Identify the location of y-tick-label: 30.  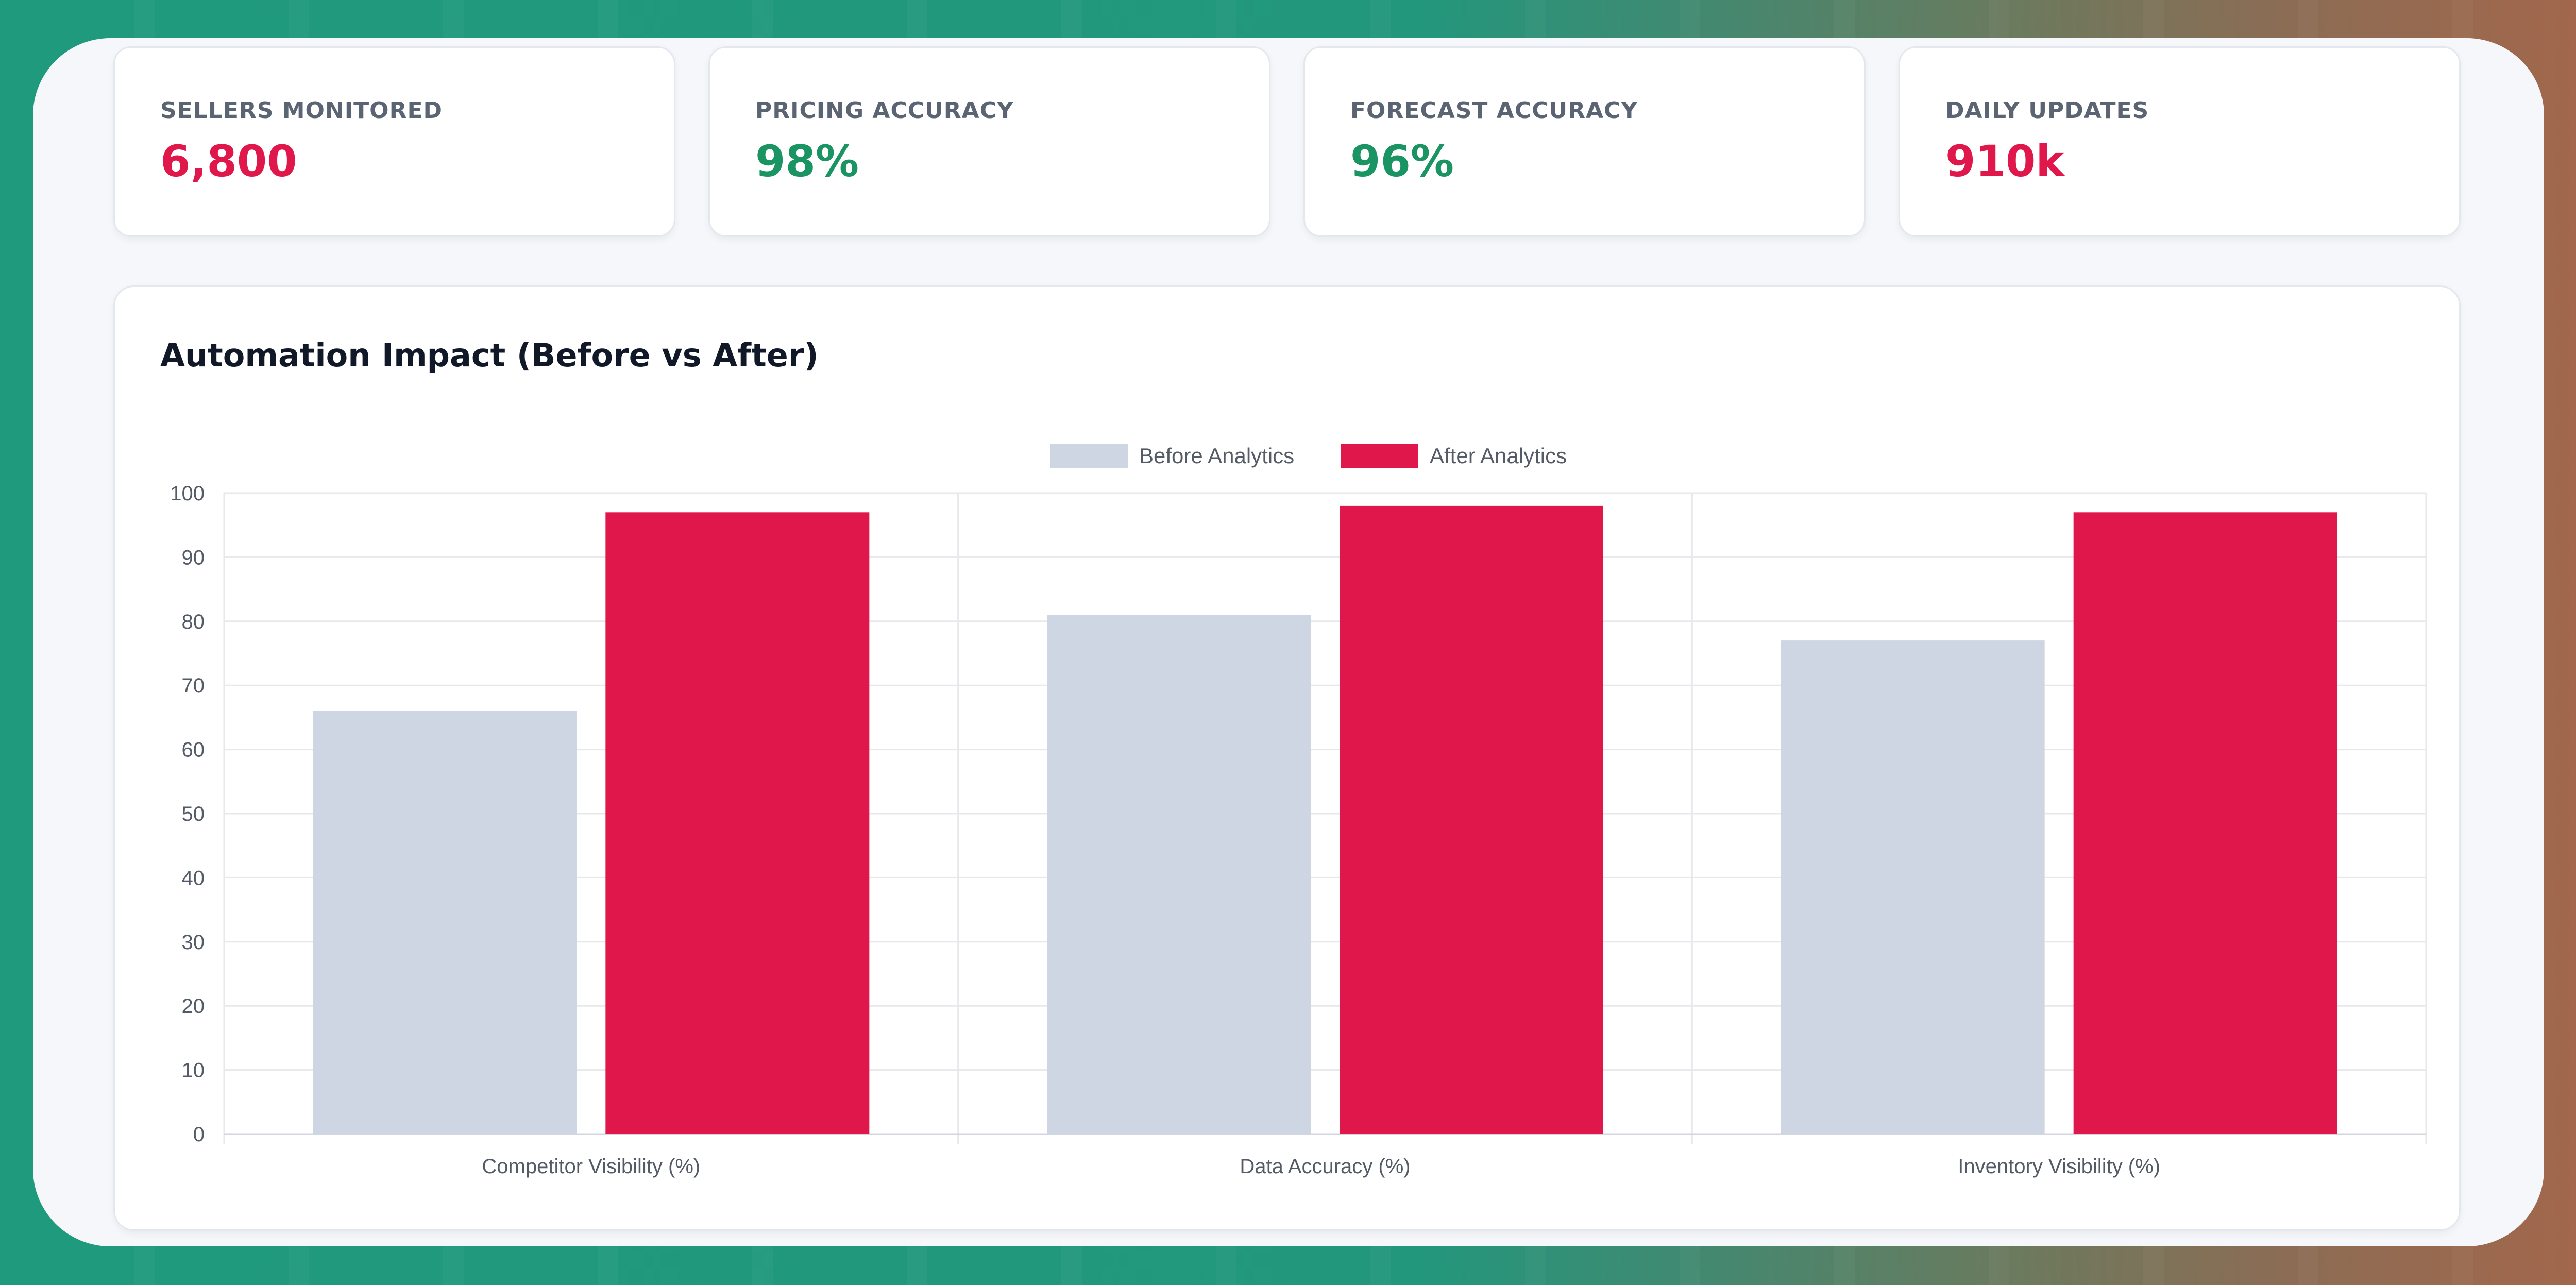
(193, 942).